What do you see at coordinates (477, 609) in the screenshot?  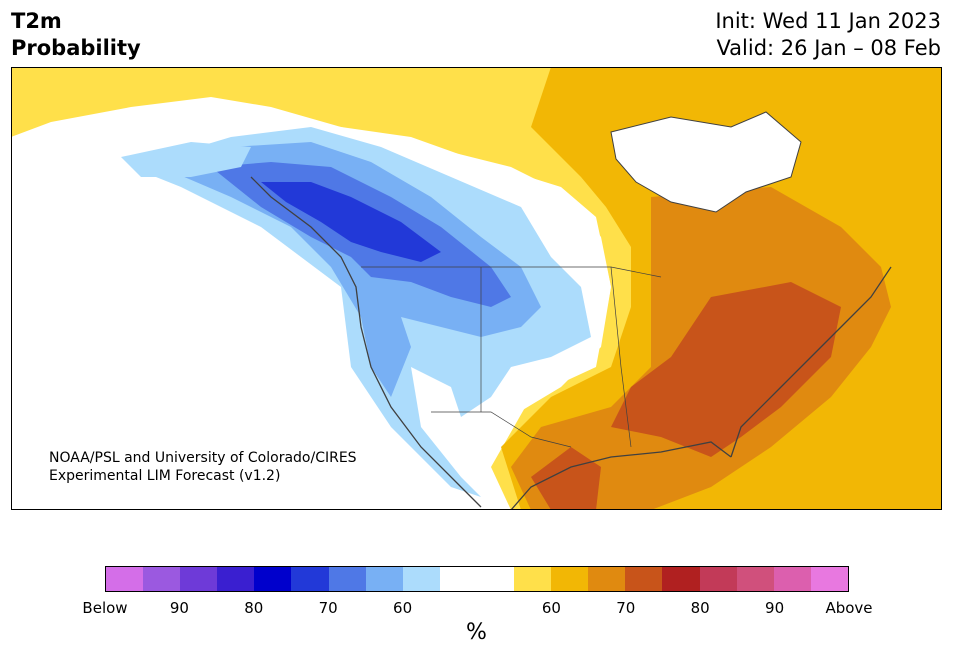 I see `colorbar-ticks: Below 90 80 70 60 60 70 80 90 Above` at bounding box center [477, 609].